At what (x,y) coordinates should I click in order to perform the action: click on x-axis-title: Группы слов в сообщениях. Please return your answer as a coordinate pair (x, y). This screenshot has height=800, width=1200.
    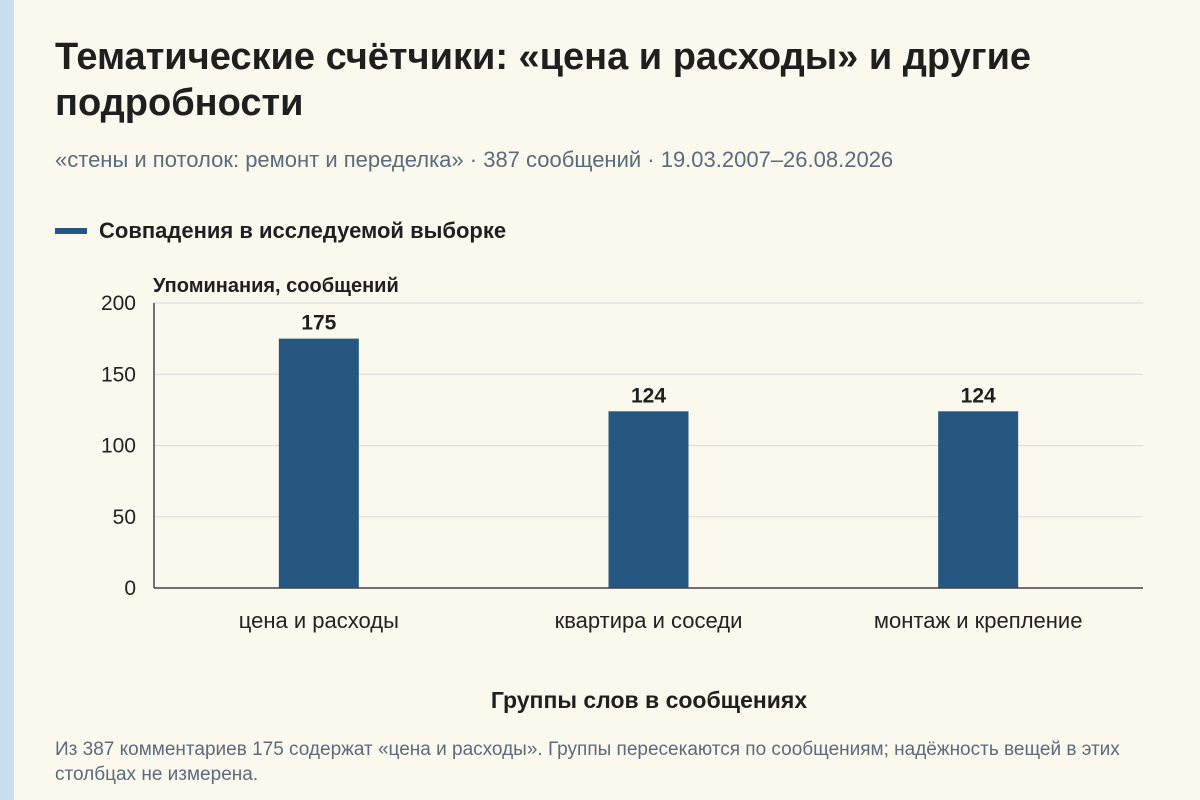
    Looking at the image, I should click on (649, 700).